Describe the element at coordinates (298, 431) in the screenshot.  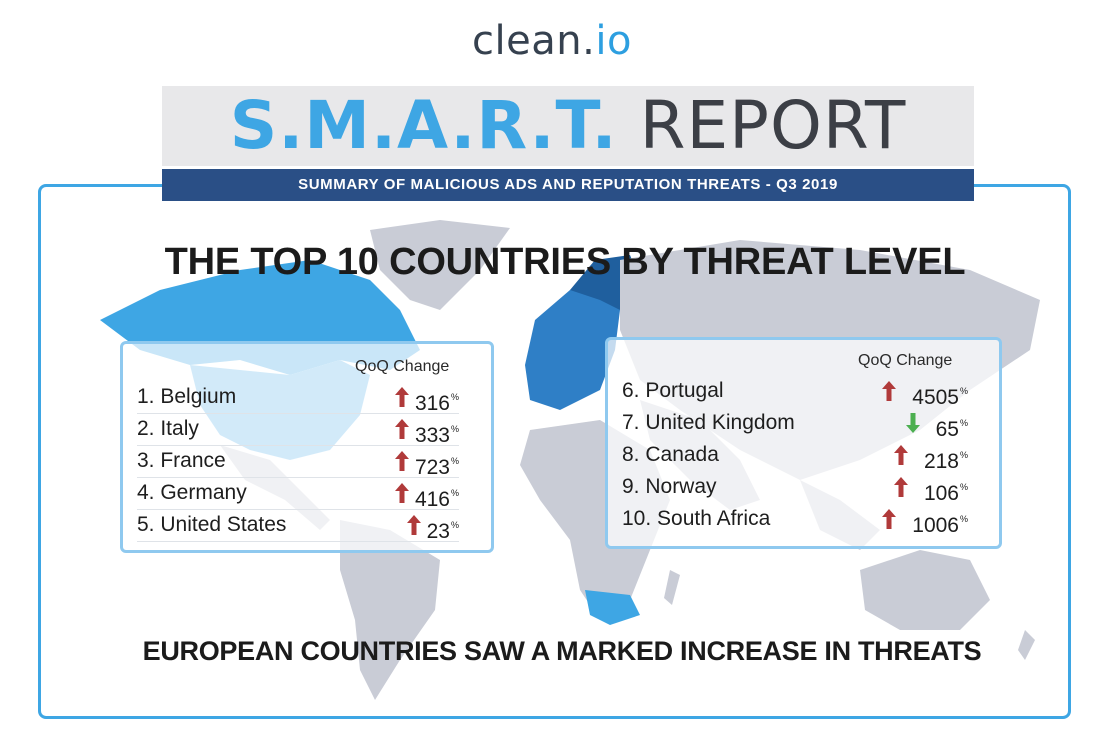
I see `country-row: 2. Italy 333%` at that location.